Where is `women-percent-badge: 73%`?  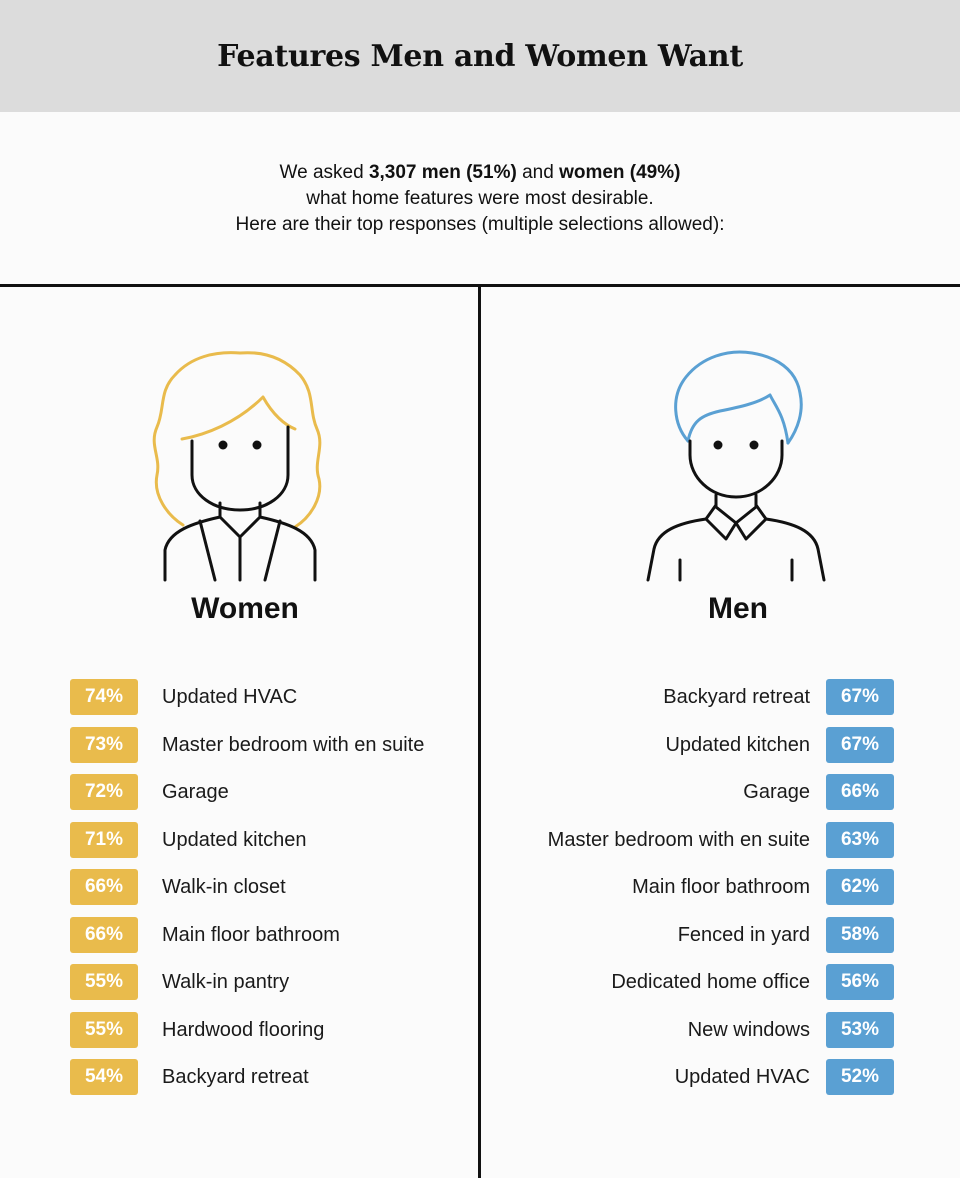 women-percent-badge: 73% is located at coordinates (104, 745).